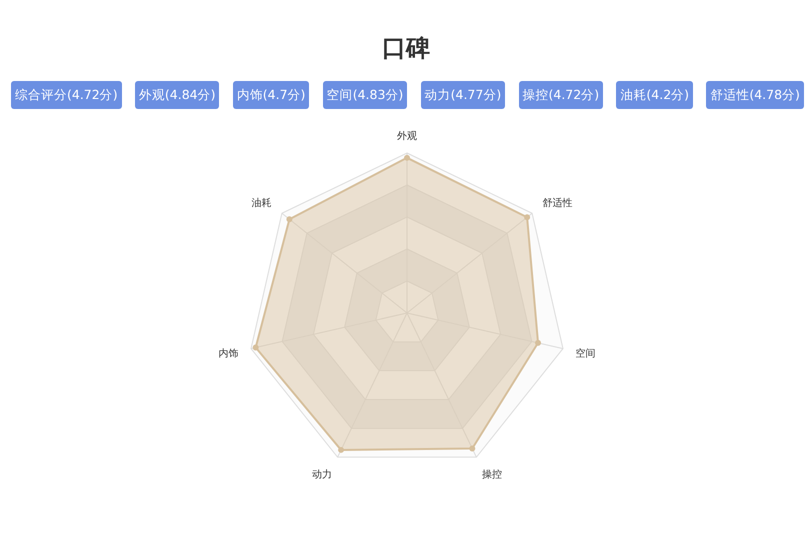 Image resolution: width=812 pixels, height=549 pixels. I want to click on spoke-label: 油耗, so click(262, 203).